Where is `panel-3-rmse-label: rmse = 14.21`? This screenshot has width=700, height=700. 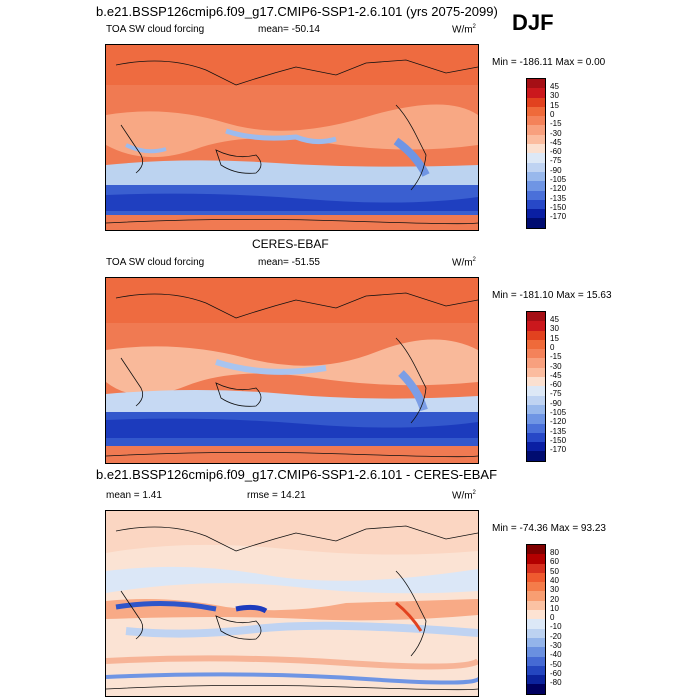 panel-3-rmse-label: rmse = 14.21 is located at coordinates (276, 495).